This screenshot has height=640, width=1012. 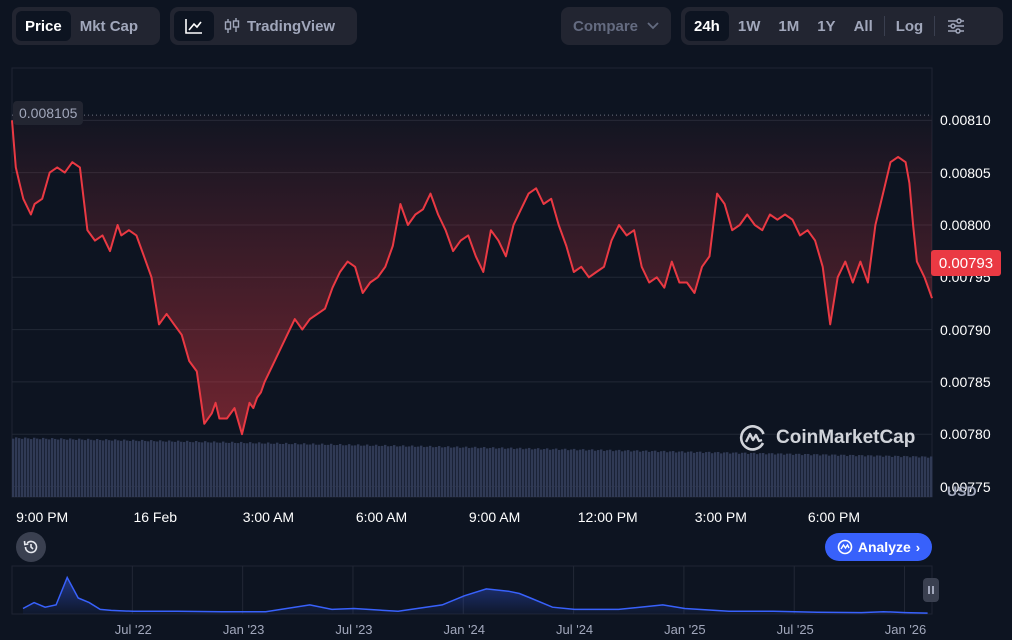 What do you see at coordinates (155, 517) in the screenshot?
I see `x-tick-label: 16 Feb` at bounding box center [155, 517].